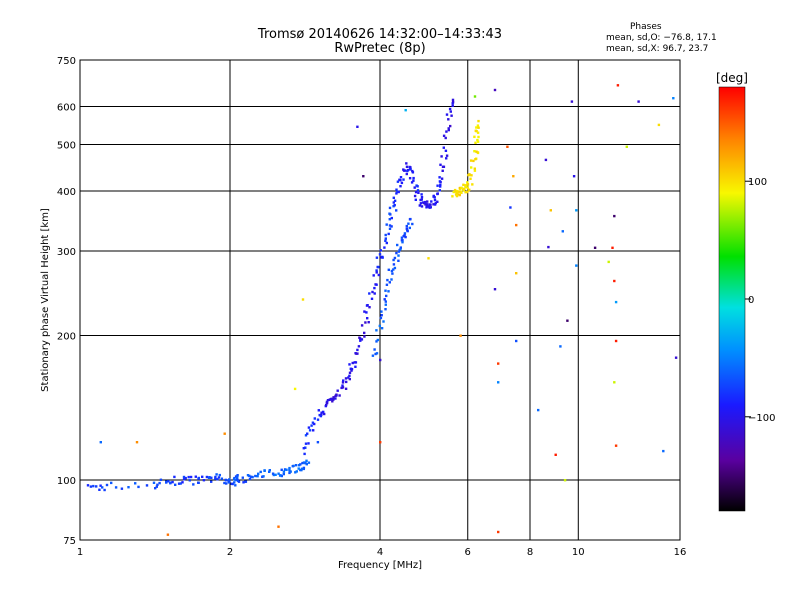  Describe the element at coordinates (380, 565) in the screenshot. I see `x-axis-label: Frequency [MHz]` at that location.